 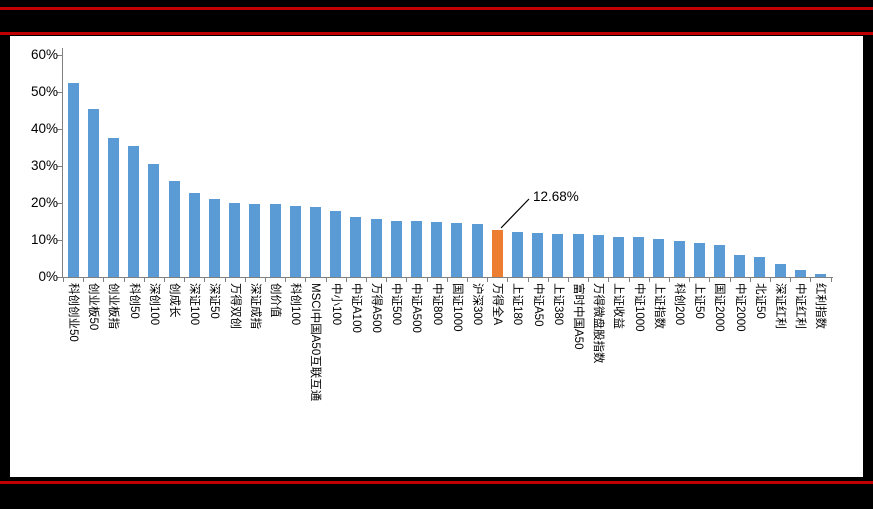 What do you see at coordinates (658, 306) in the screenshot?
I see `x-axis-label: 上证指数` at bounding box center [658, 306].